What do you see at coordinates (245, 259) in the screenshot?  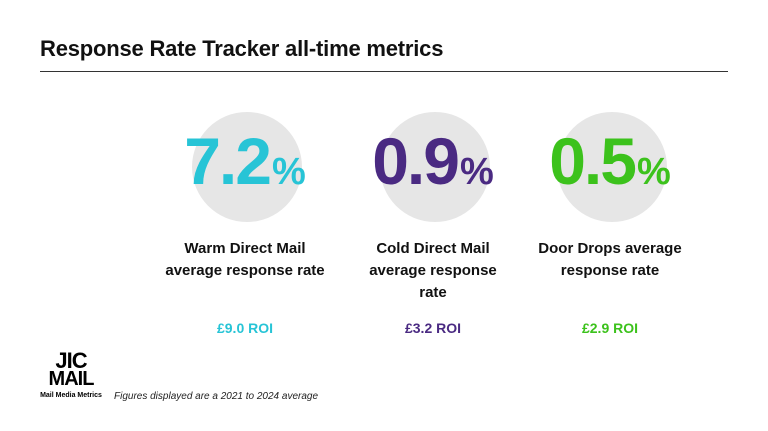 I see `metric-label: Warm Direct Mail average response rate` at bounding box center [245, 259].